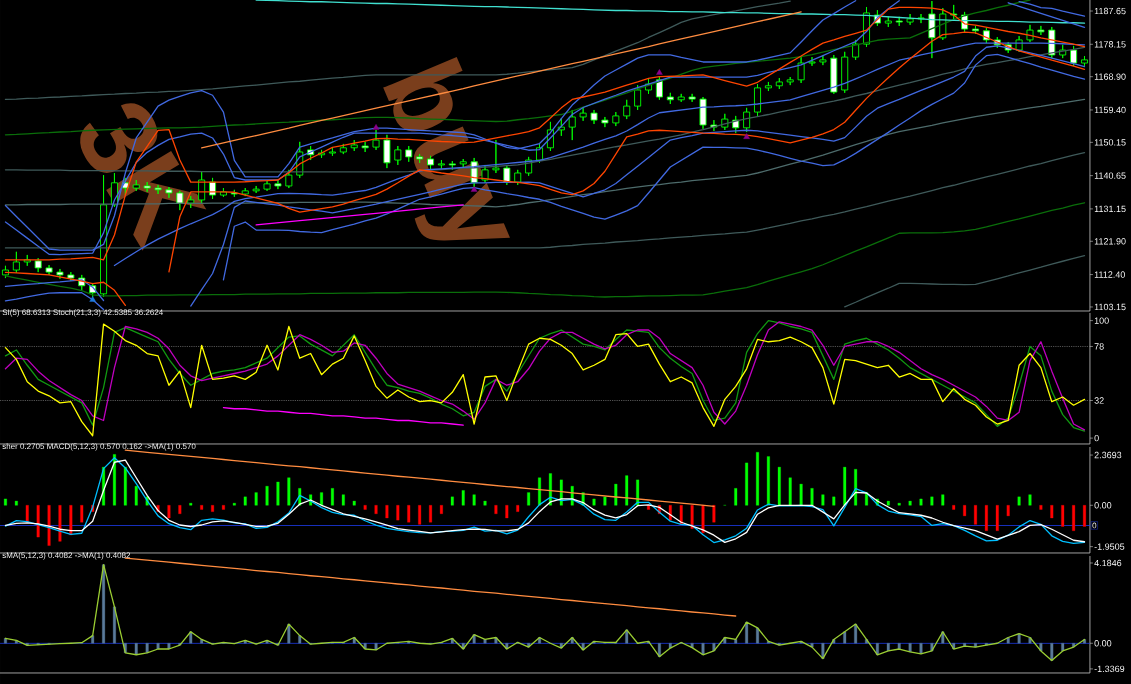 This screenshot has width=1131, height=684. Describe the element at coordinates (66, 556) in the screenshot. I see `chart-title: sMA(5,12,3) 0.4082 ->MA(1) 0.4082` at that location.